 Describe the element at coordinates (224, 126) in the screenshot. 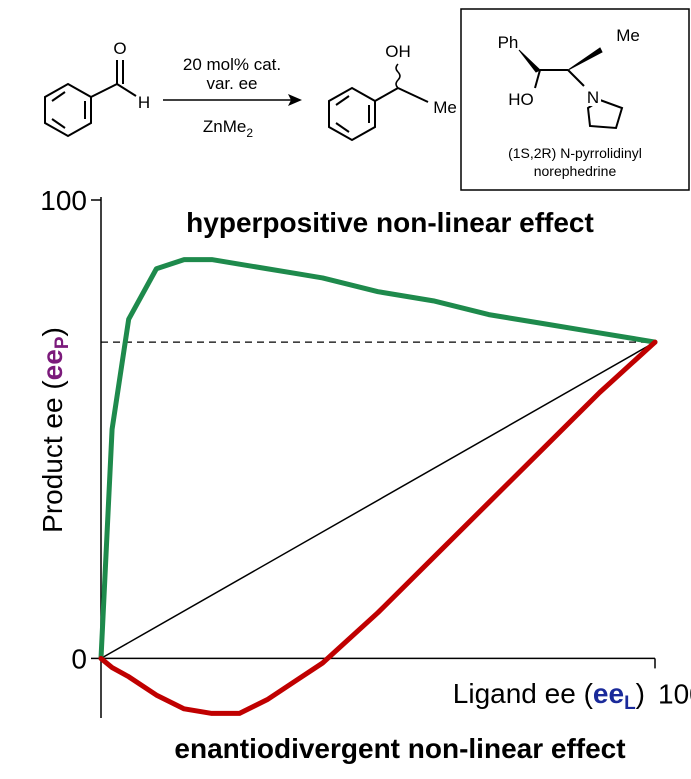

I see `reagent-main: ZnMe` at that location.